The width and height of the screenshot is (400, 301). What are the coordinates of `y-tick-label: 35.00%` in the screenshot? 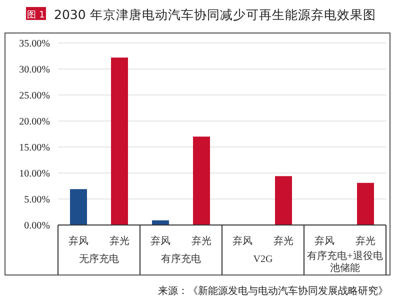 It's located at (34, 44).